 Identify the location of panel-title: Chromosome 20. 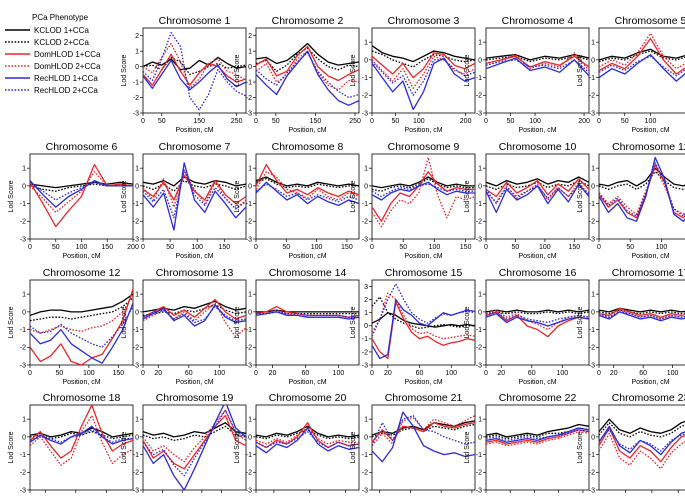
(308, 398).